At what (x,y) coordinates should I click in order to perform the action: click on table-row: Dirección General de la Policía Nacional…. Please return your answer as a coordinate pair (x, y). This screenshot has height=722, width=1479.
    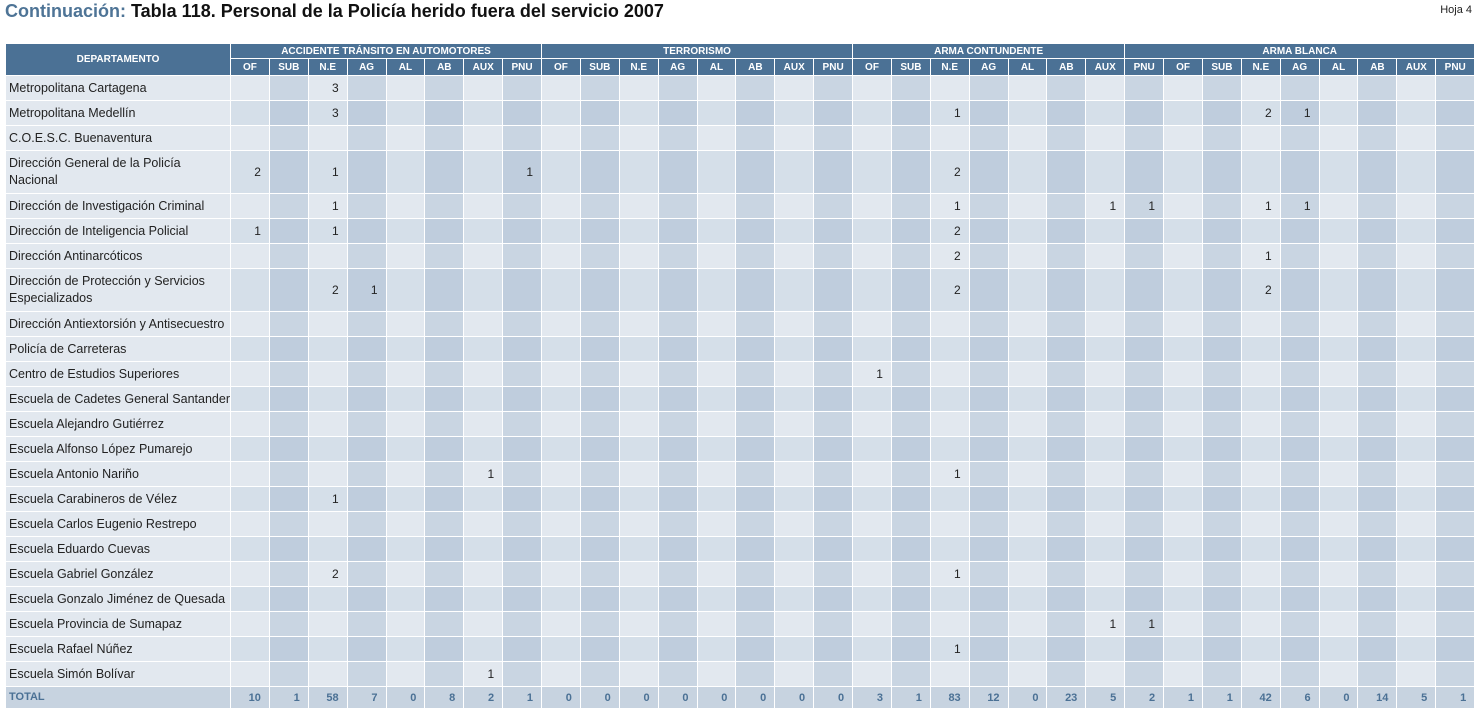
    Looking at the image, I should click on (740, 172).